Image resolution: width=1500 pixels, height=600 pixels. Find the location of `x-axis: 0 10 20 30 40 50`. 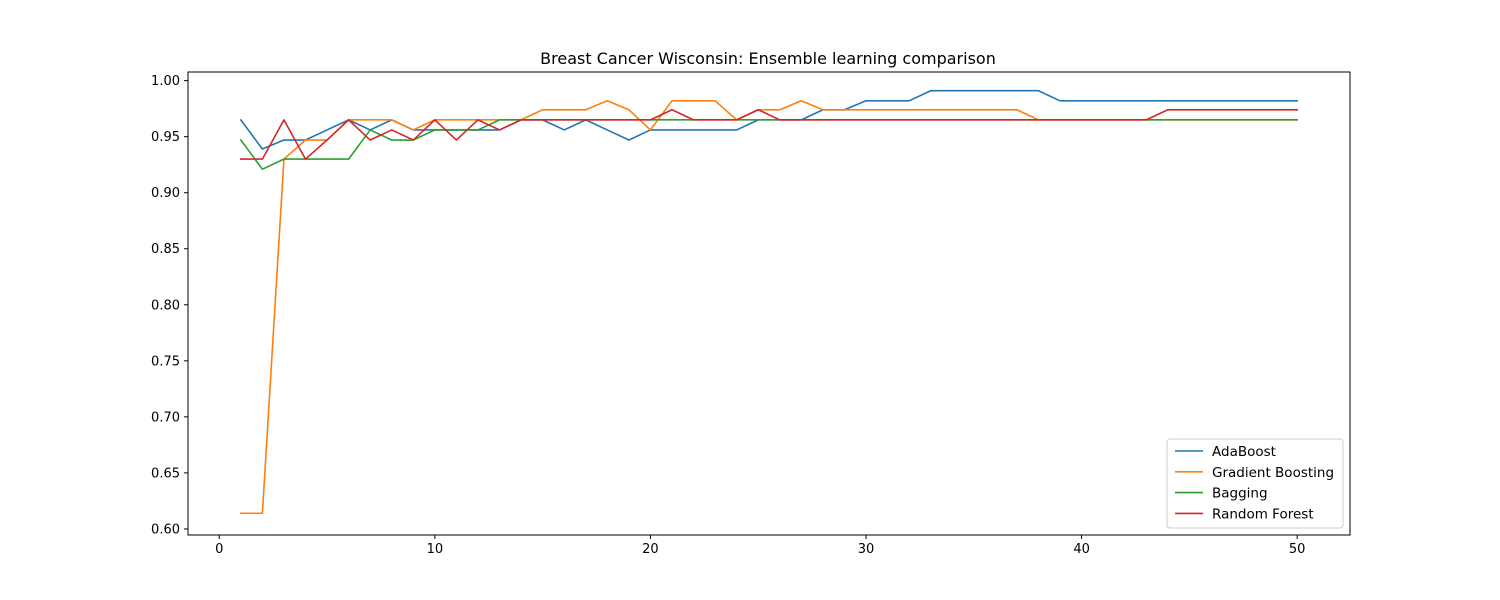

x-axis: 0 10 20 30 40 50 is located at coordinates (760, 546).